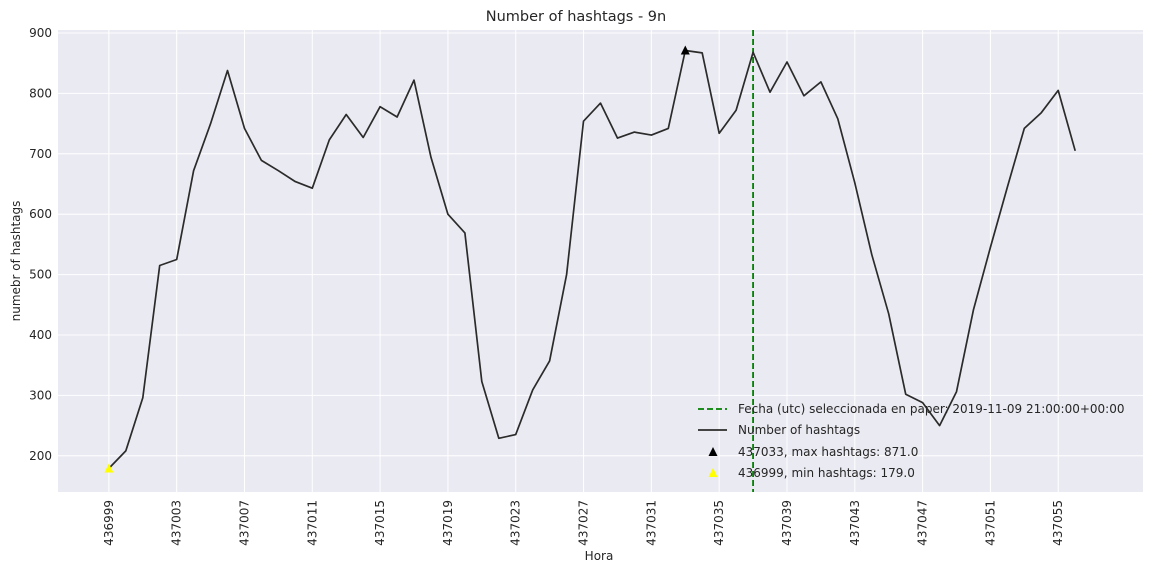 The height and width of the screenshot is (573, 1152). Describe the element at coordinates (40, 93) in the screenshot. I see `y-tick-label: 800` at that location.